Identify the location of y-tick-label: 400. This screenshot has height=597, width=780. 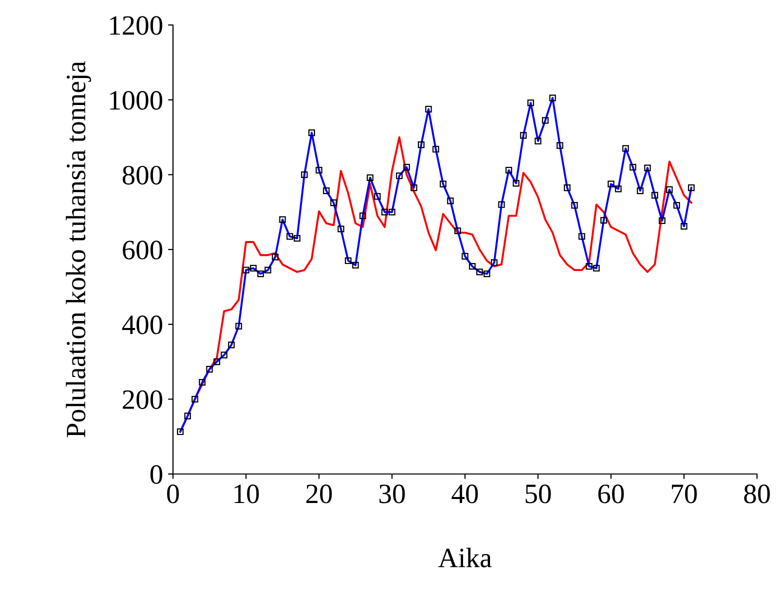
(142, 325).